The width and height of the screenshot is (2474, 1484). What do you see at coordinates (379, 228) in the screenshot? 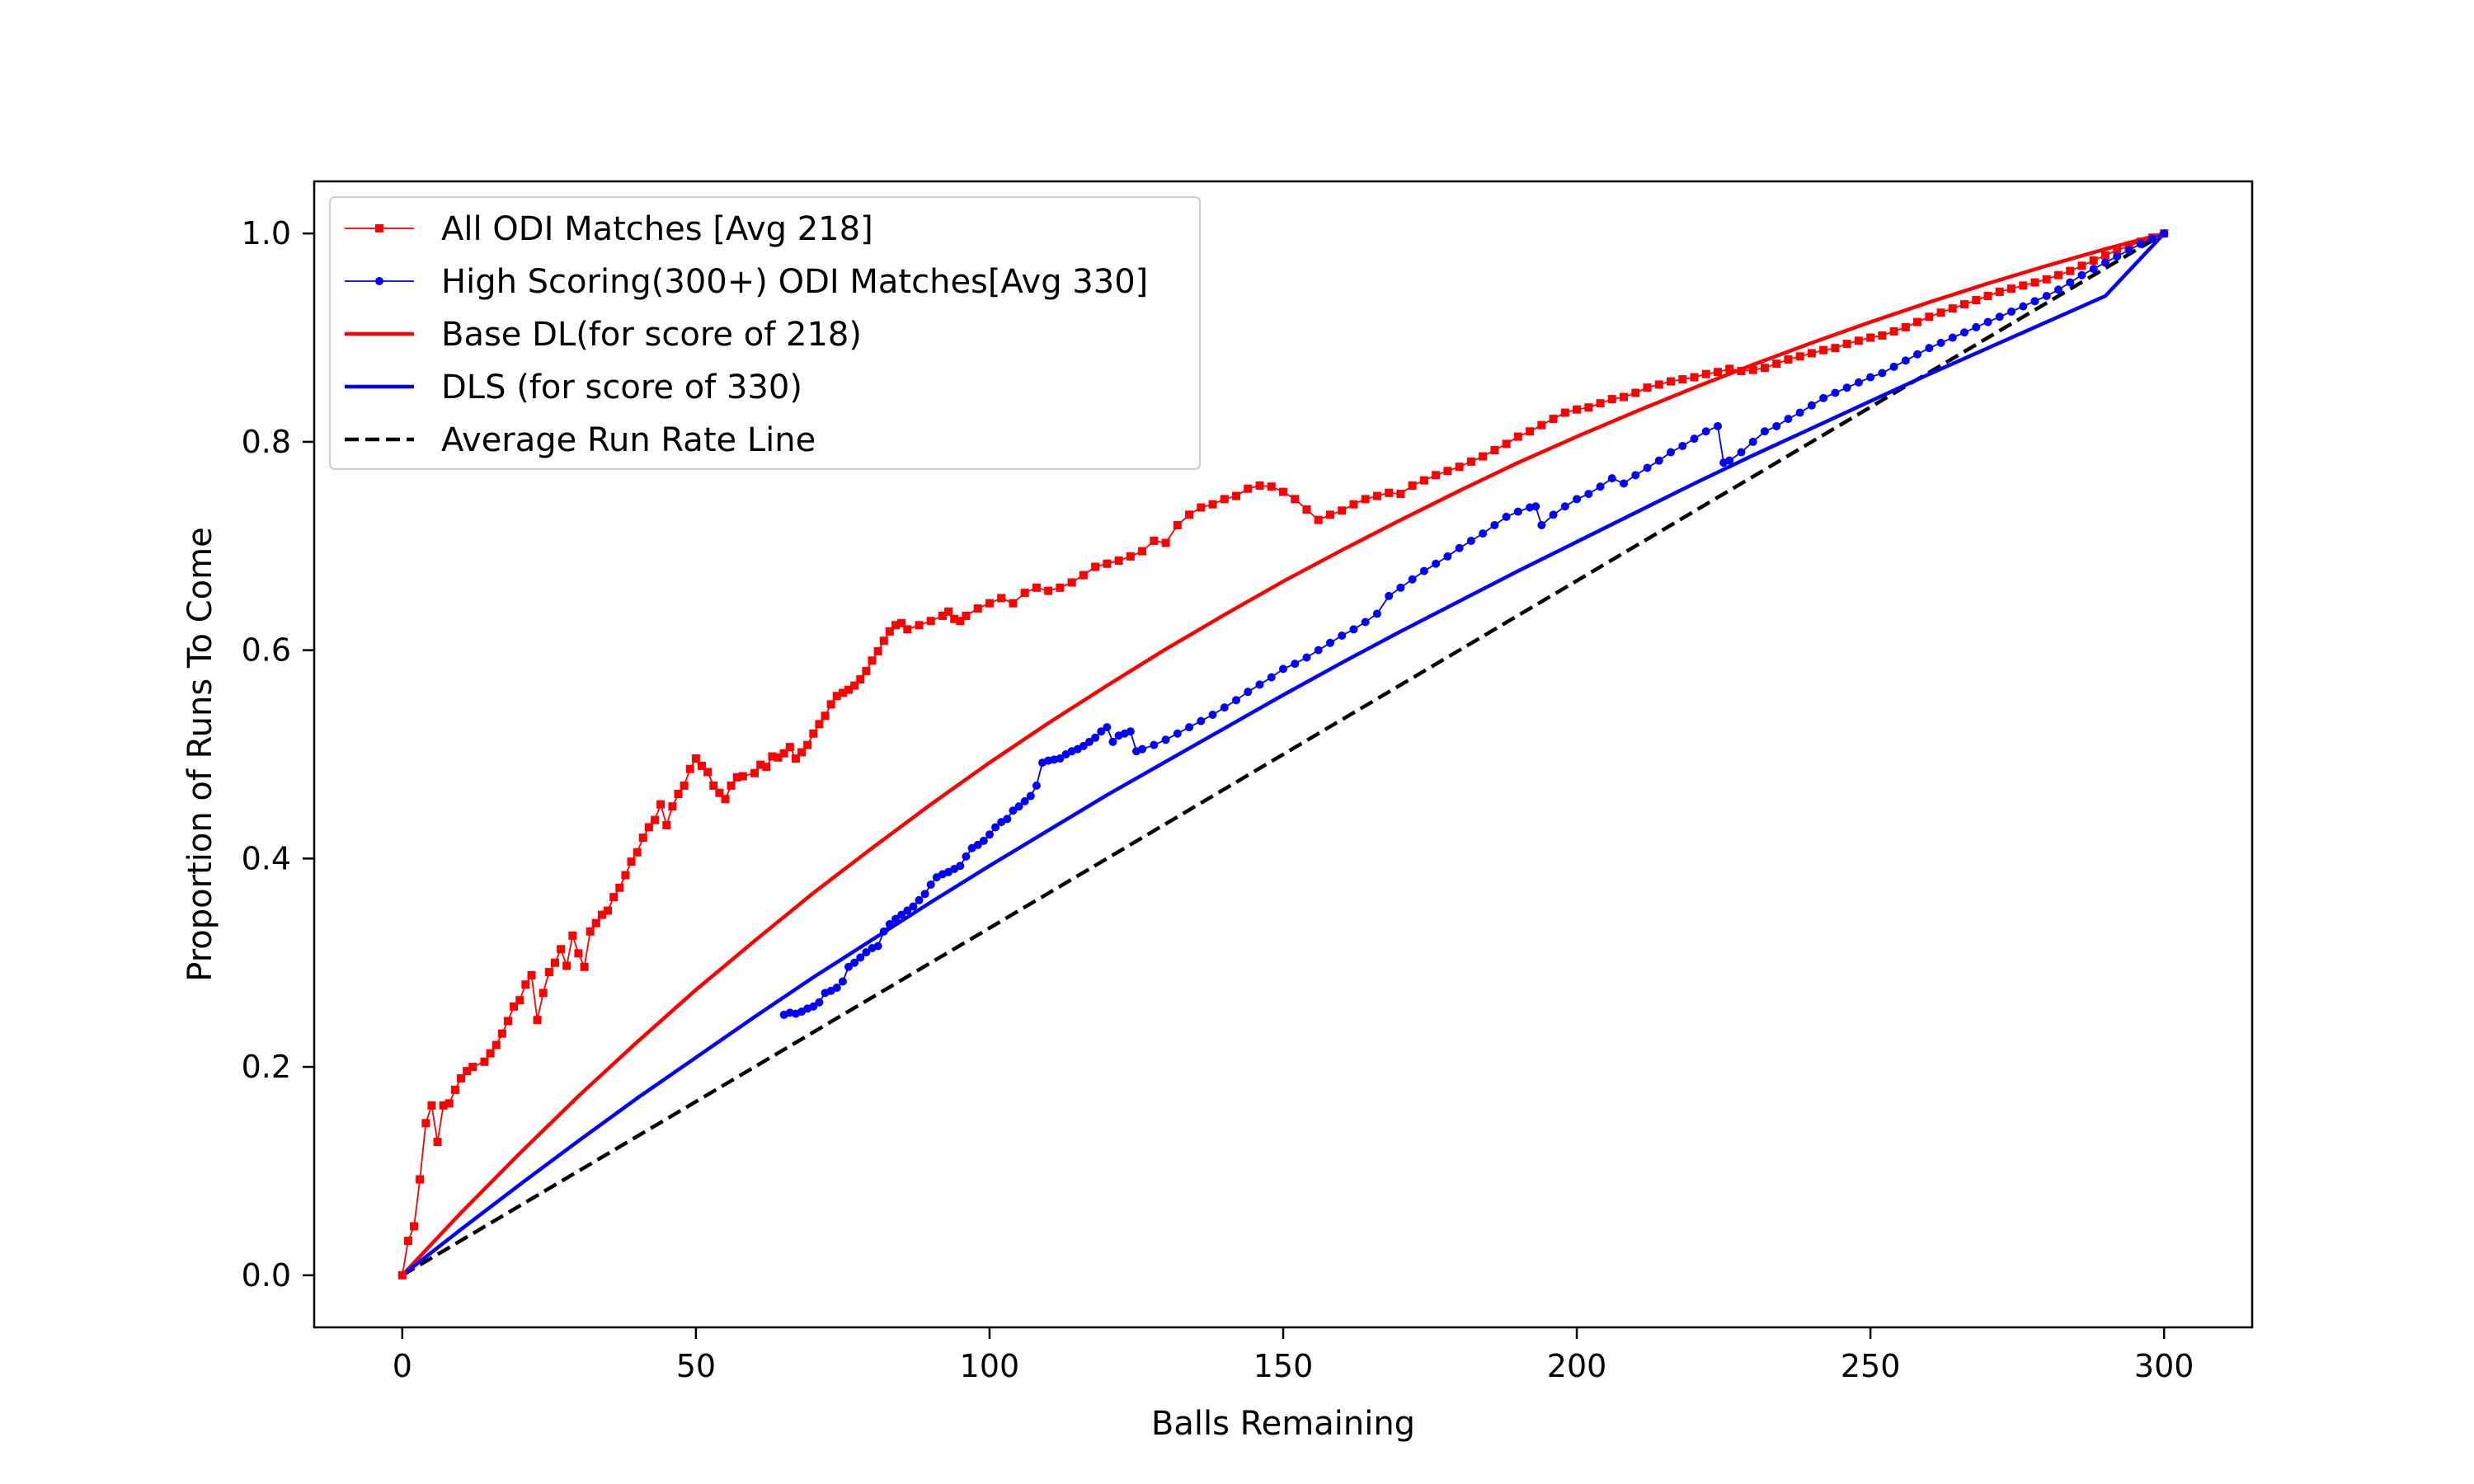
I see `legend-marker` at bounding box center [379, 228].